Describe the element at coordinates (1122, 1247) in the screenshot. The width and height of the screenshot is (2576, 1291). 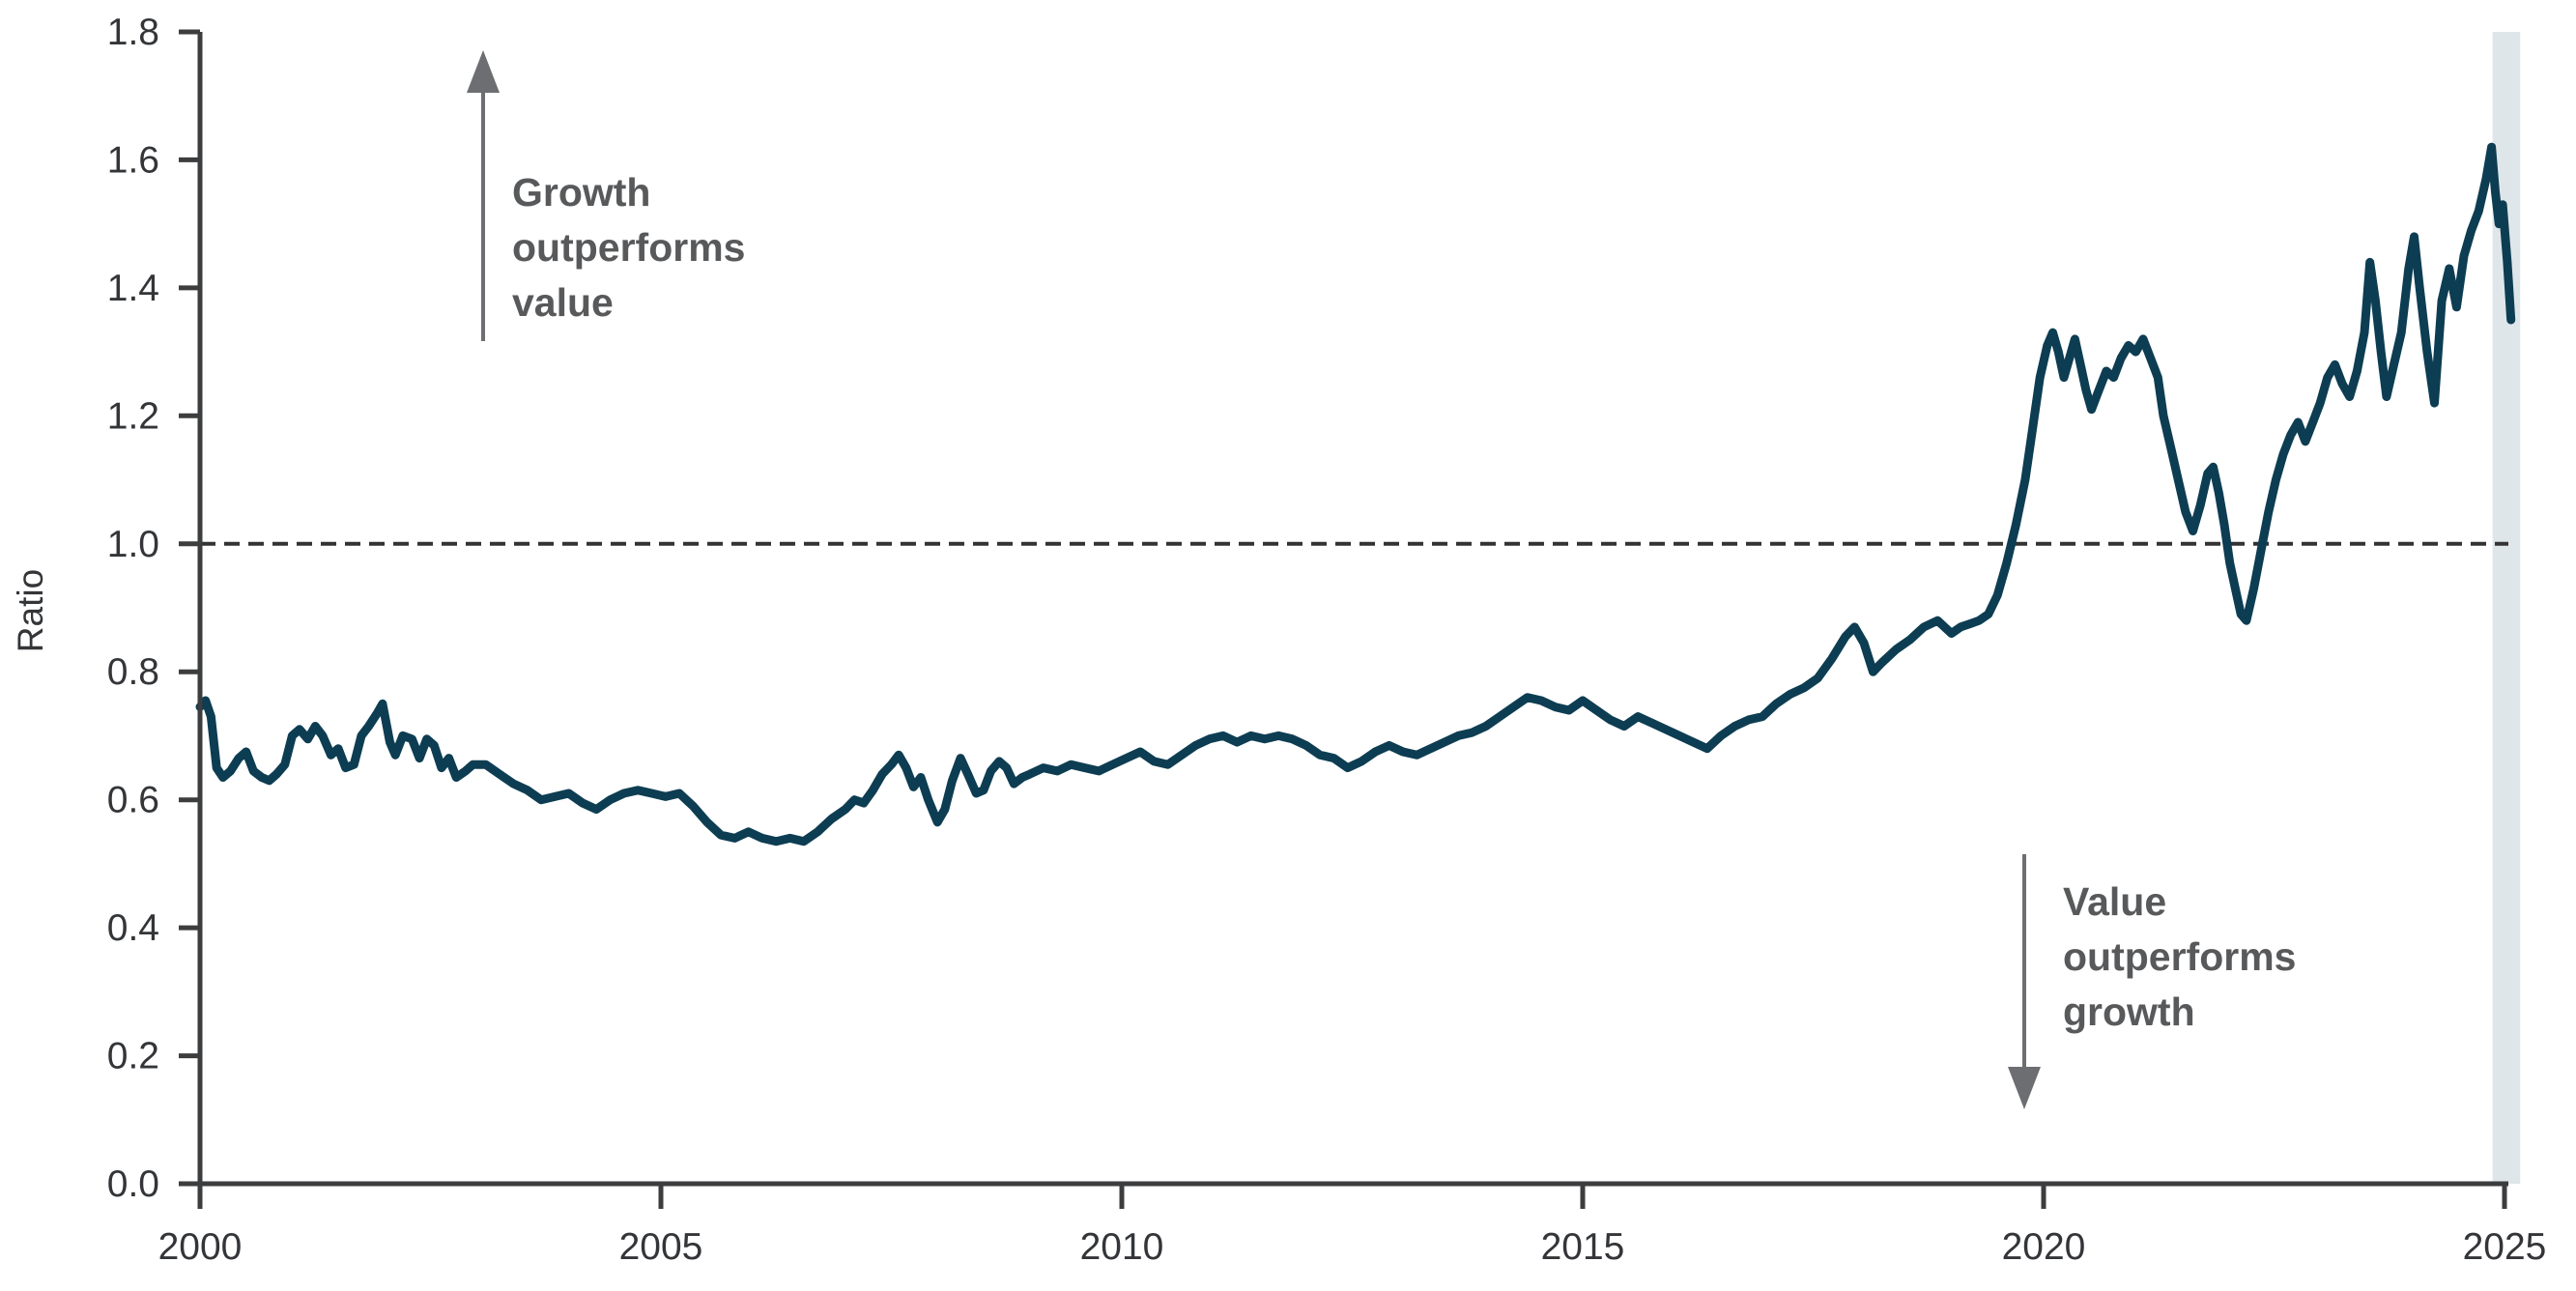
I see `x-axis-tick-label: 2010` at that location.